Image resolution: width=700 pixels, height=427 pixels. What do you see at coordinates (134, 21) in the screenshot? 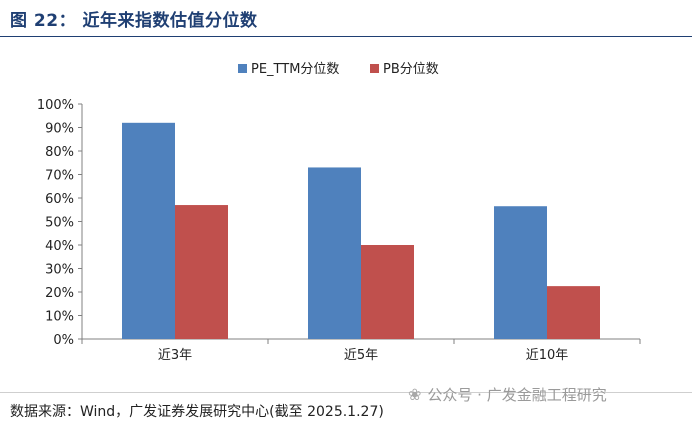
I see `figure-title: 图 22： 近年来指数估值分位数` at bounding box center [134, 21].